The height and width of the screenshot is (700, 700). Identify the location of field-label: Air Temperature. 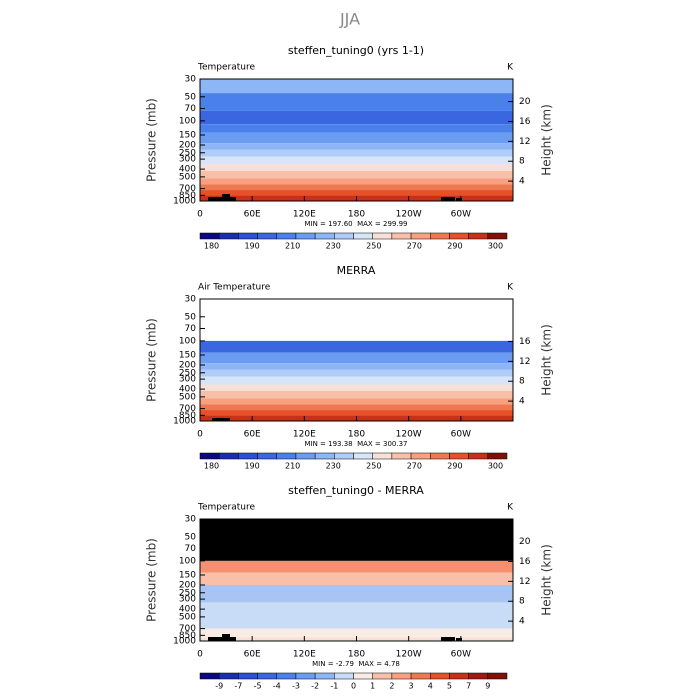
(234, 288).